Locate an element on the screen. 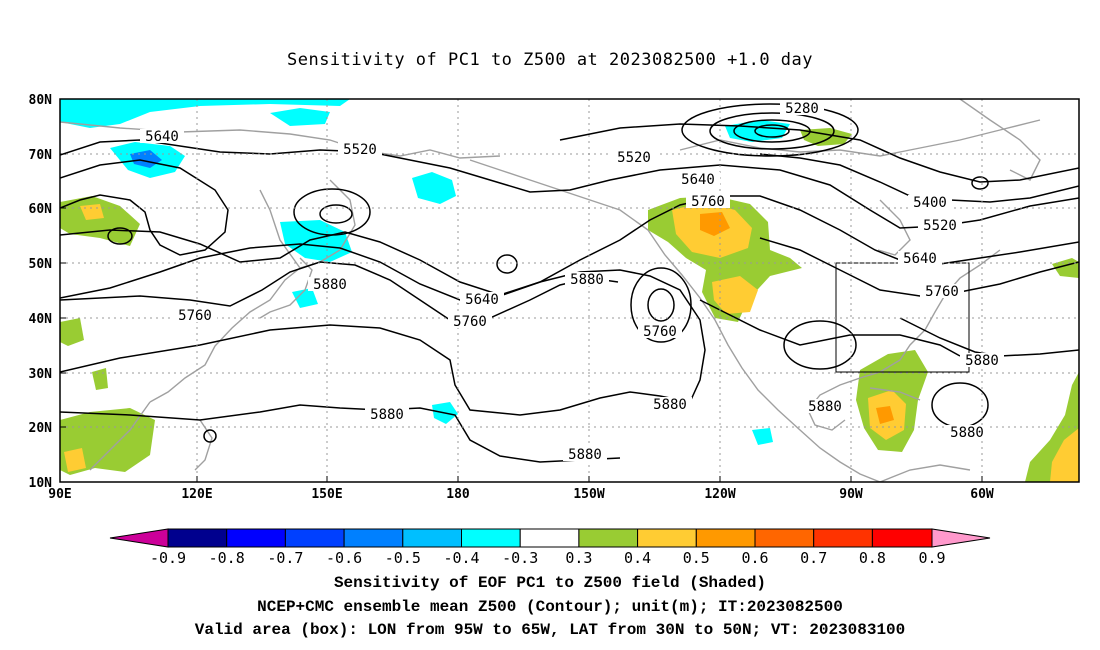 This screenshot has width=1100, height=650. colorbar-label: -0.8 is located at coordinates (227, 558).